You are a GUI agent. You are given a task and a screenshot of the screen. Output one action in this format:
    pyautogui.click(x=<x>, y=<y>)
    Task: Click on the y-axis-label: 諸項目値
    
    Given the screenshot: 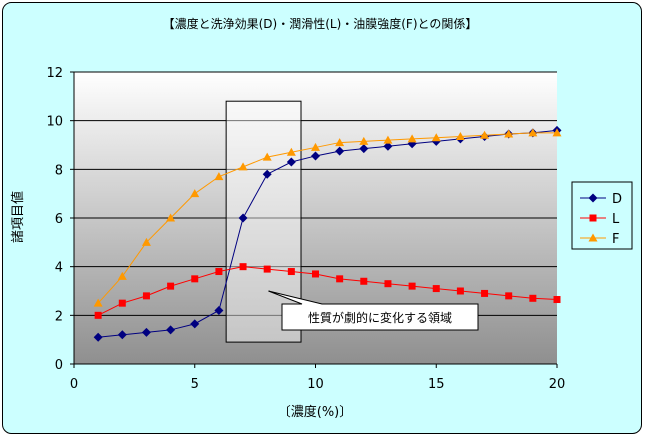 What is the action you would take?
    pyautogui.click(x=18, y=217)
    